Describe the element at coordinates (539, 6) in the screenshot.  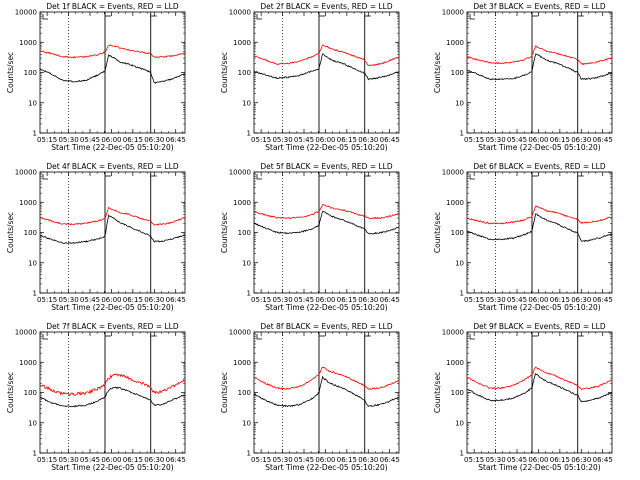
I see `panel-title: Det 3f BLACK = Events, RED = LLD` at that location.